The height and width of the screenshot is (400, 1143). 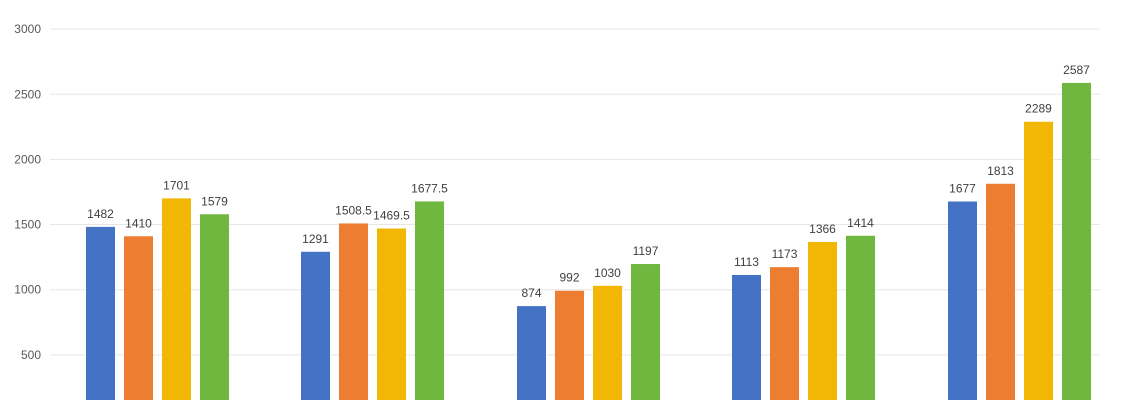 What do you see at coordinates (27, 29) in the screenshot?
I see `y-tick-label: 3000` at bounding box center [27, 29].